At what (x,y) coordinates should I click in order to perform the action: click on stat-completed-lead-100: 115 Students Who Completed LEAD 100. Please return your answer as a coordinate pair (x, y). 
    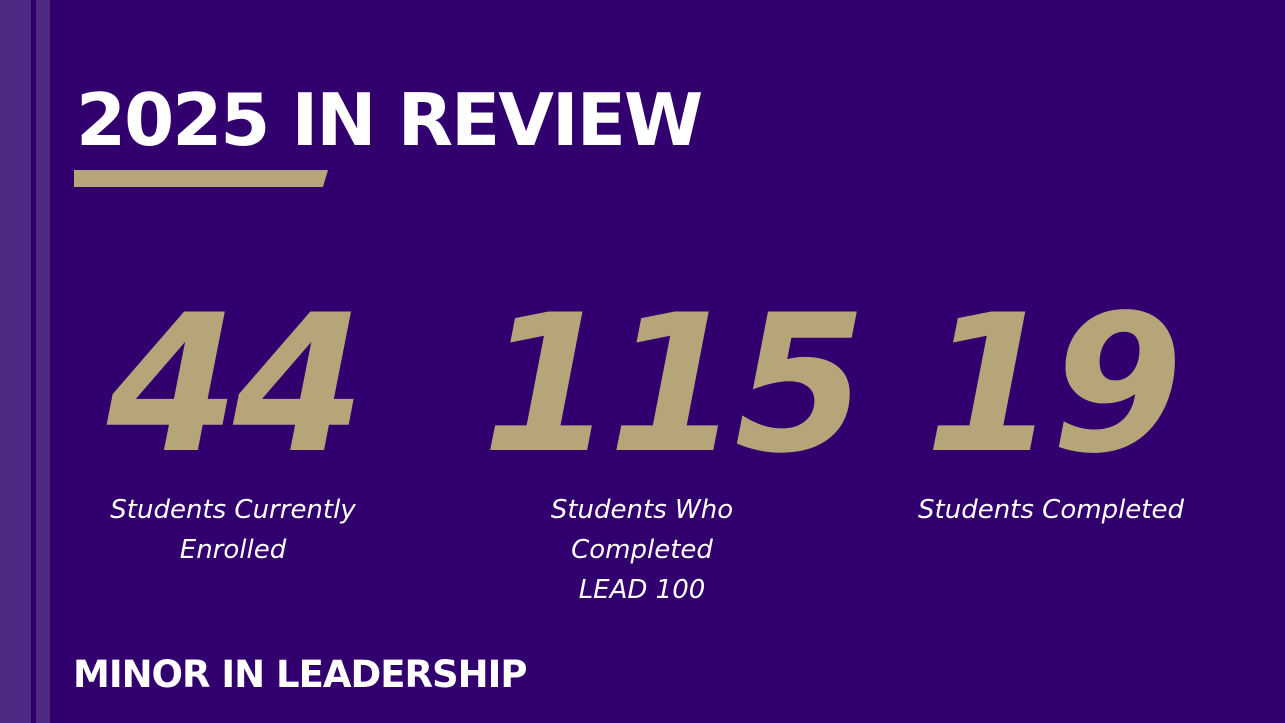
    Looking at the image, I should click on (674, 442).